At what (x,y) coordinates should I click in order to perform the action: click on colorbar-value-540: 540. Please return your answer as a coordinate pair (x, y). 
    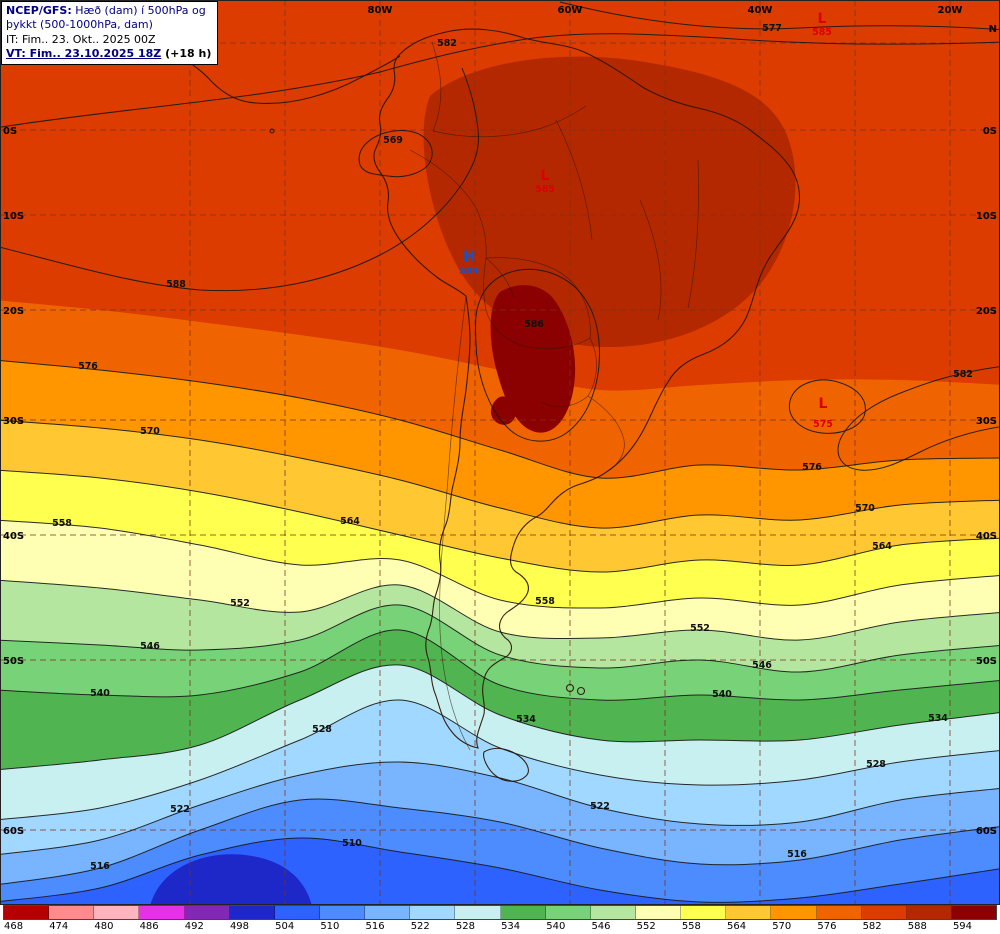
    Looking at the image, I should click on (556, 926).